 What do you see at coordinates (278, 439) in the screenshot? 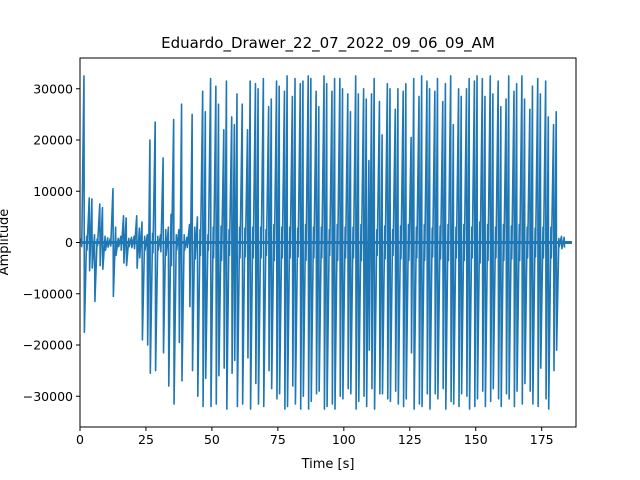
I see `x-tick-label: 75` at bounding box center [278, 439].